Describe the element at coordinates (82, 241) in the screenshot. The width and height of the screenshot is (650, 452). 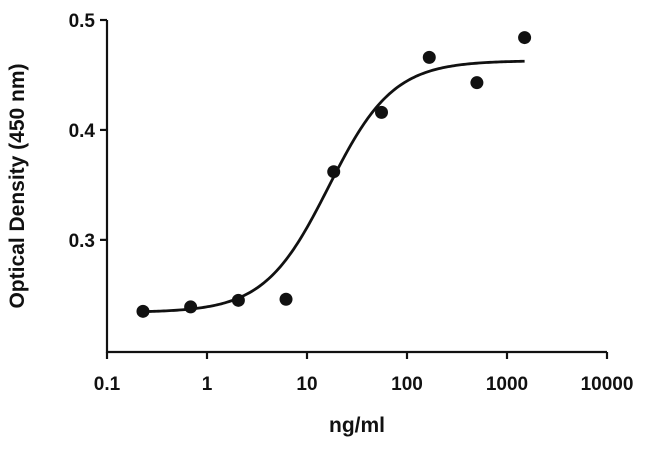
I see `y-tick-label: 0.3` at that location.